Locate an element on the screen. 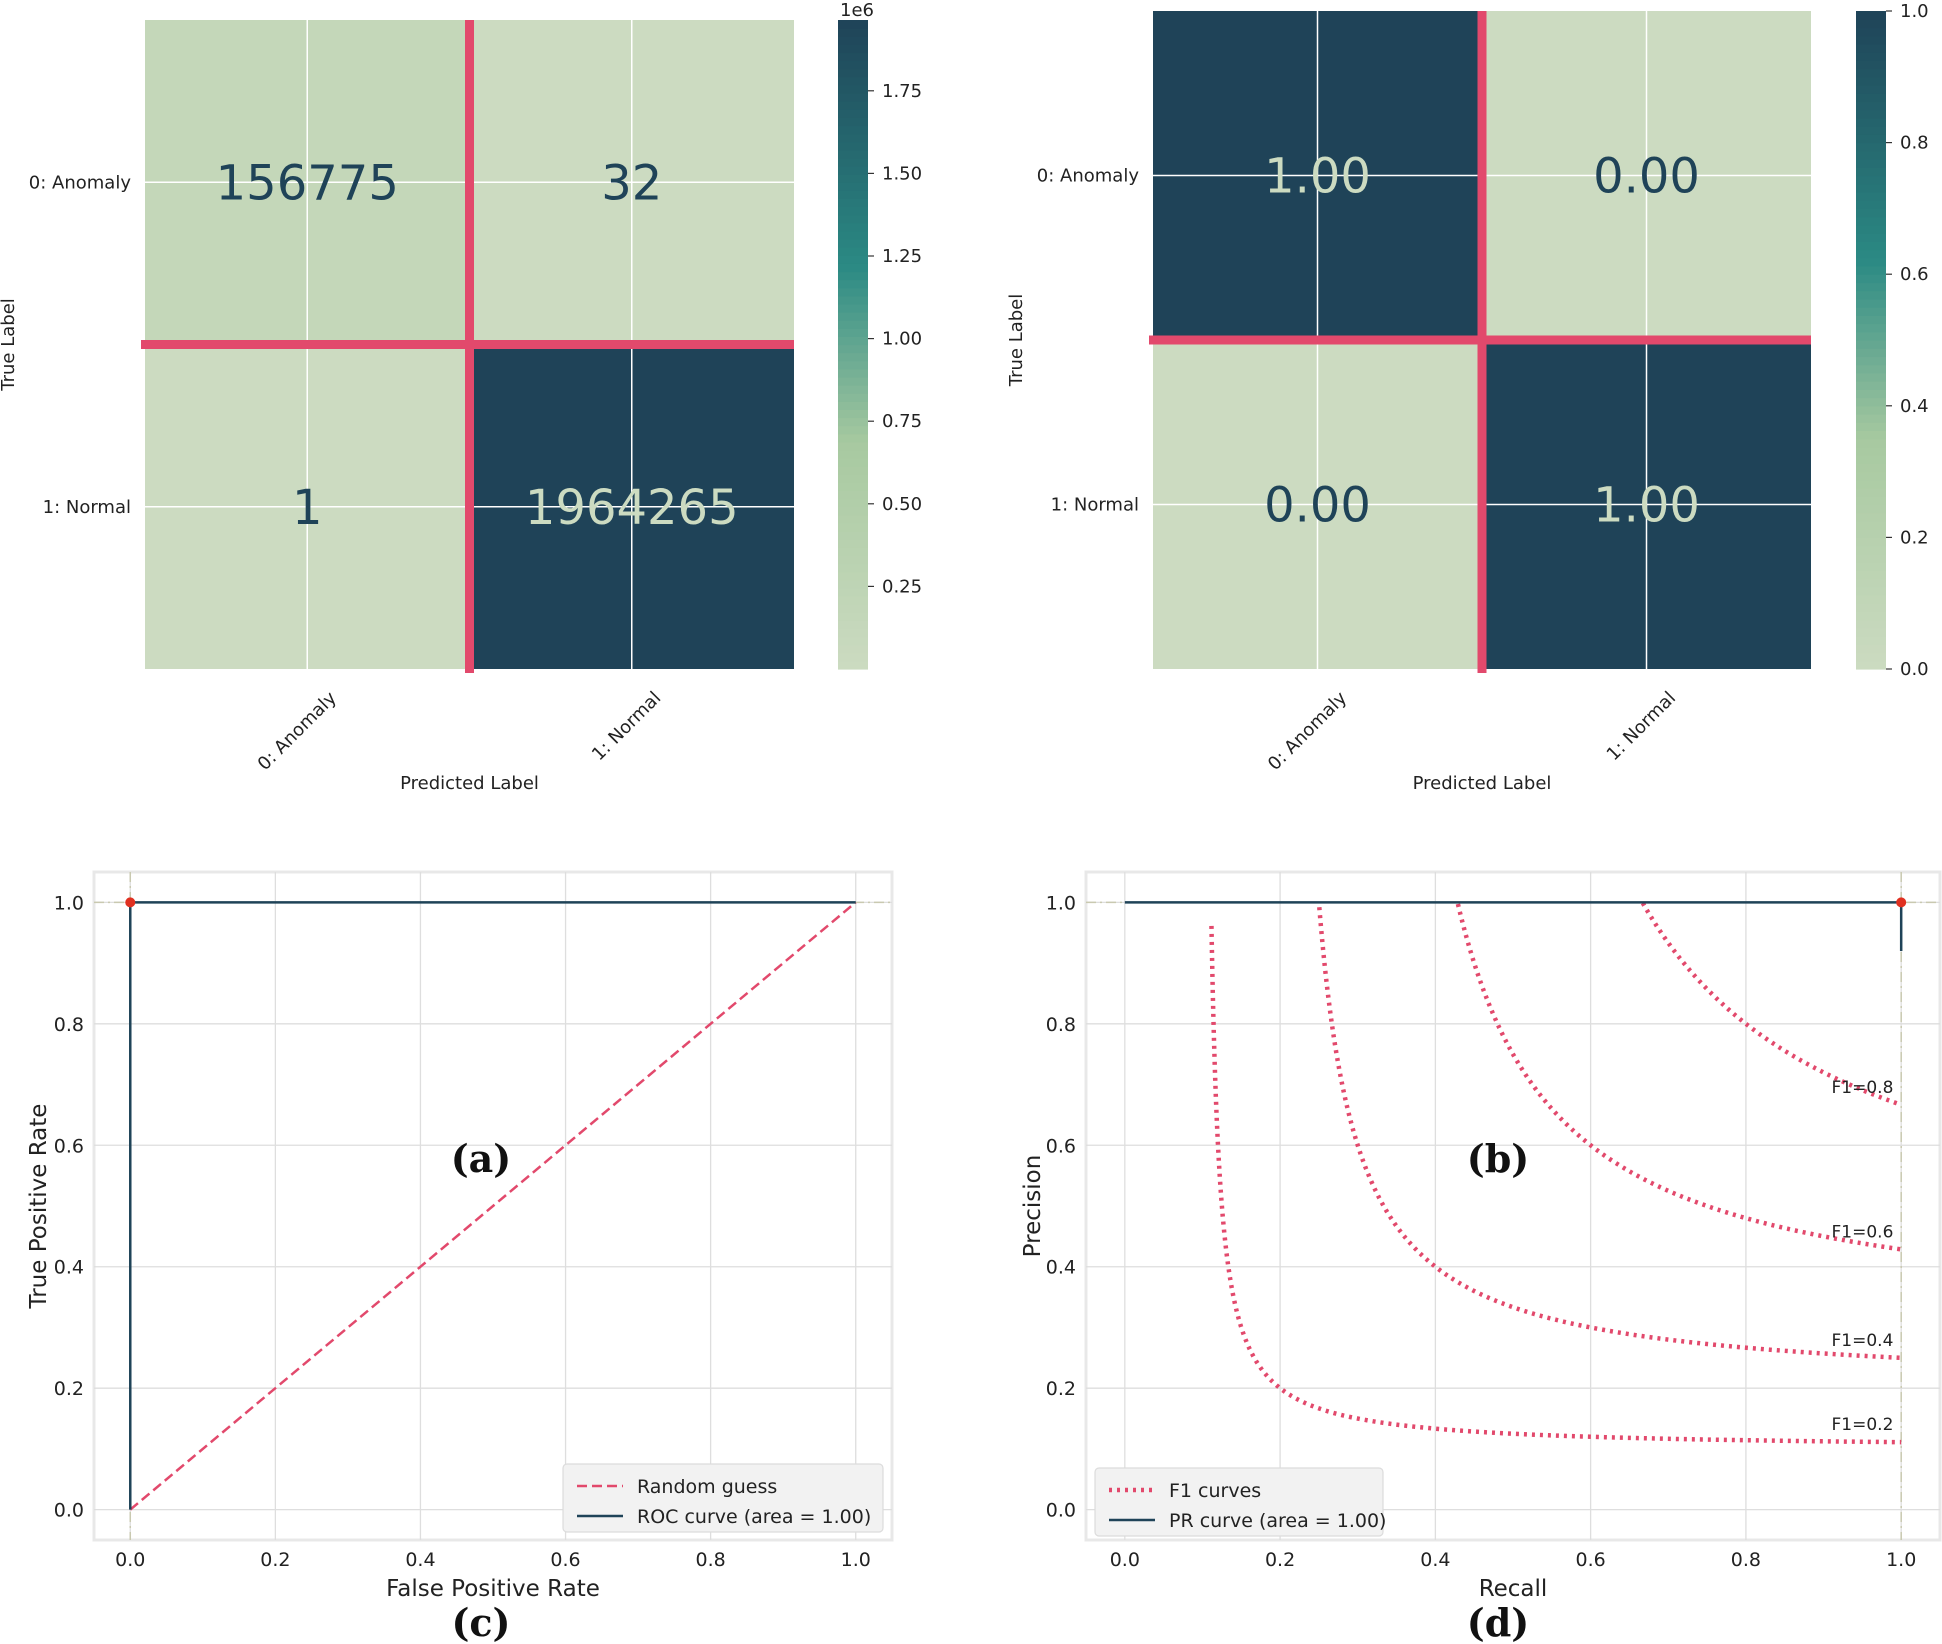 The width and height of the screenshot is (1942, 1644). f1-curve-label: F1=0.4 is located at coordinates (1863, 1341).